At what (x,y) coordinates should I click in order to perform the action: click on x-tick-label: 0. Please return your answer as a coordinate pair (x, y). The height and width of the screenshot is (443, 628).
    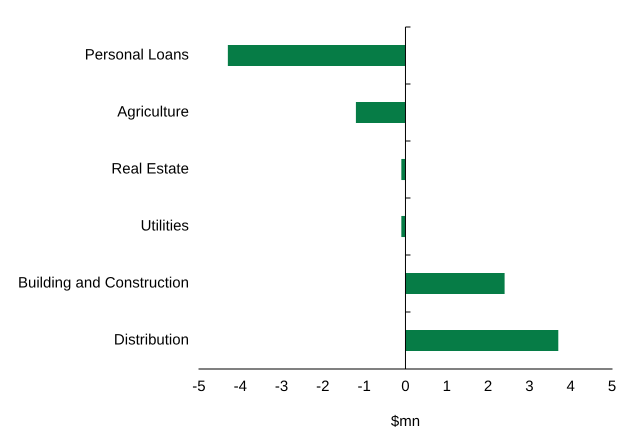
    Looking at the image, I should click on (405, 387).